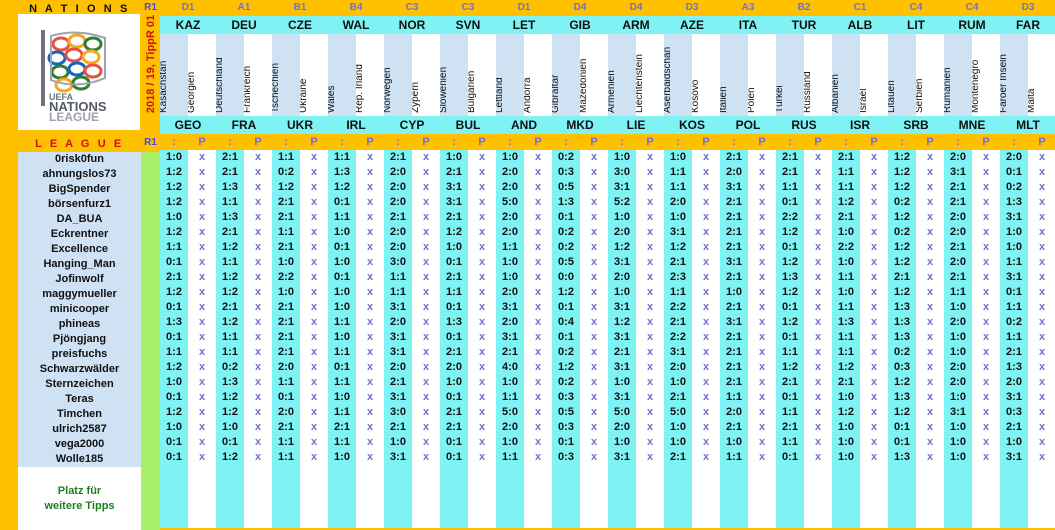 This screenshot has height=530, width=1055. Describe the element at coordinates (79, 264) in the screenshot. I see `player-name-row: Hanging_Man` at that location.